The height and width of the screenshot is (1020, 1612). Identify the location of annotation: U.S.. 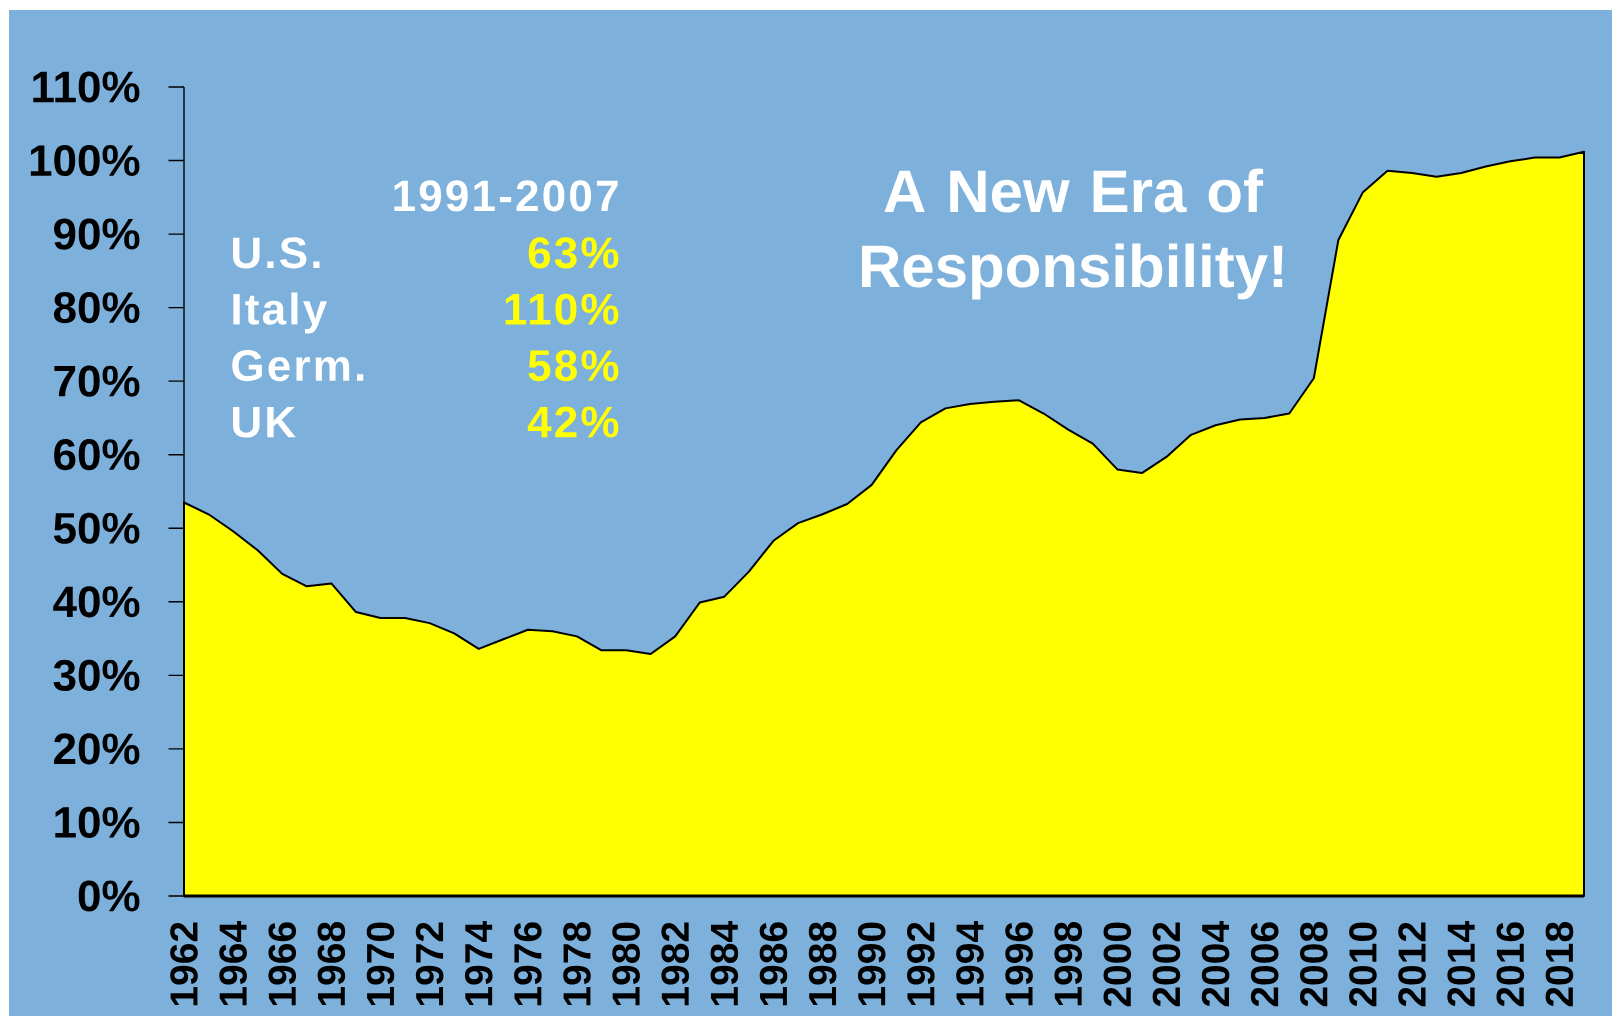
(276, 253).